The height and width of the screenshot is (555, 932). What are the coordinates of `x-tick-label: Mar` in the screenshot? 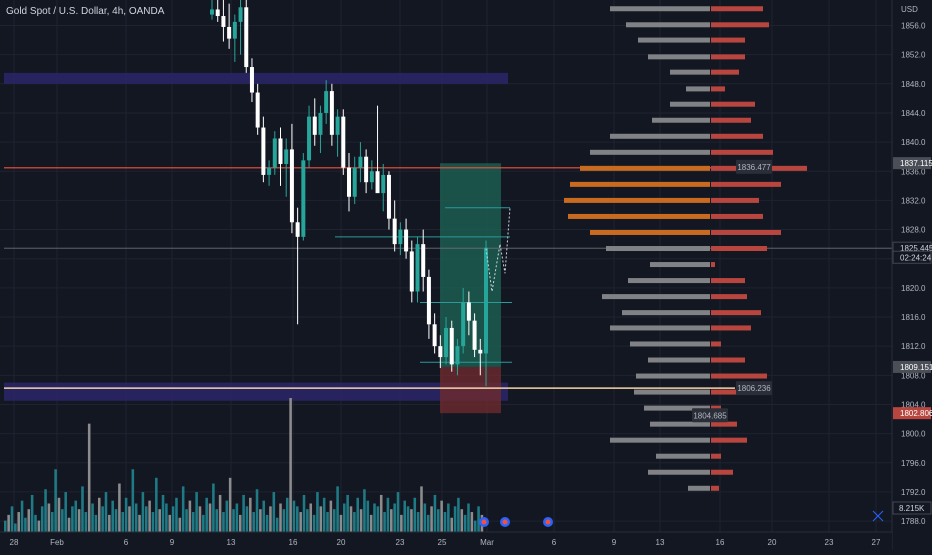 It's located at (487, 542).